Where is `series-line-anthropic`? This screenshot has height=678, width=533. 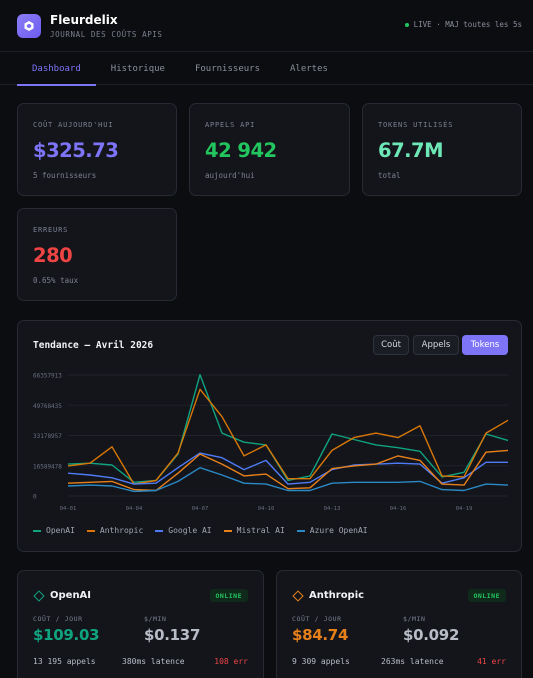 series-line-anthropic is located at coordinates (288, 436).